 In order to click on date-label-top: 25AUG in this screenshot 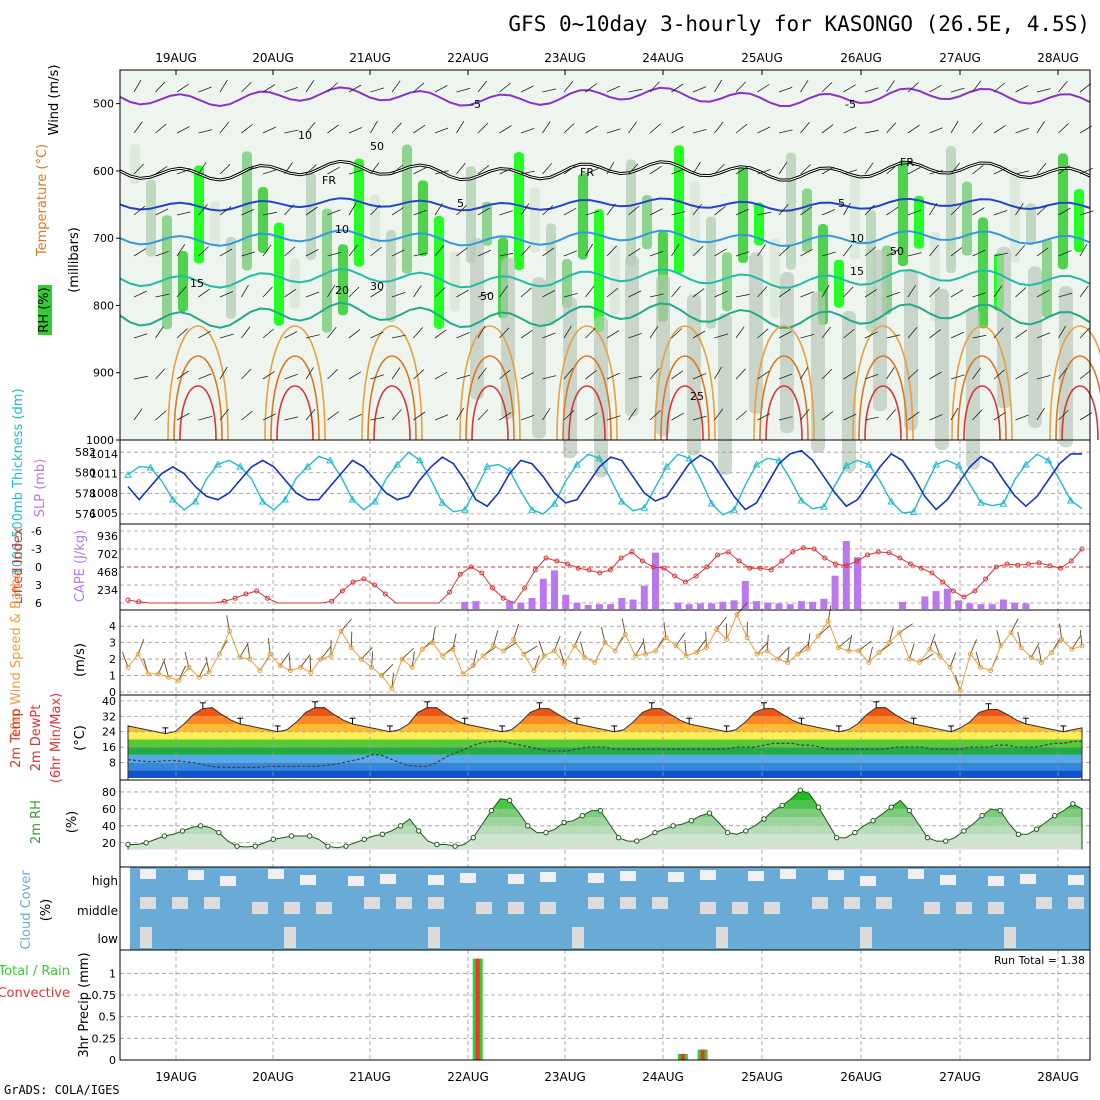, I will do `click(762, 58)`.